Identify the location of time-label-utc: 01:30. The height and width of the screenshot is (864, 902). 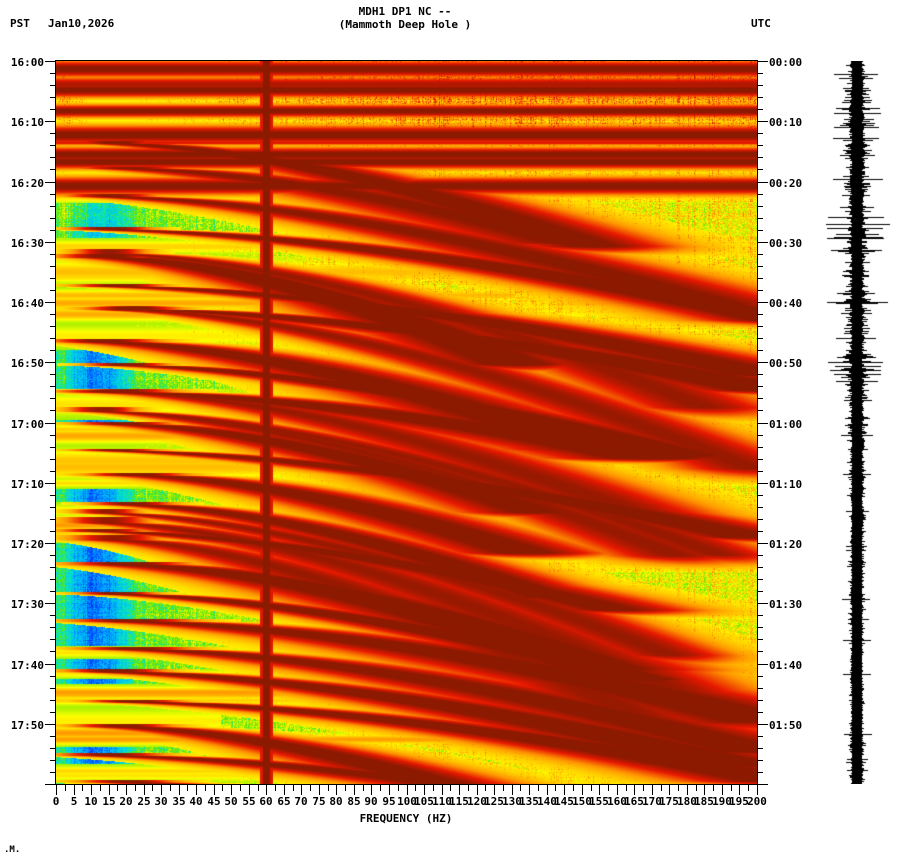
(786, 604).